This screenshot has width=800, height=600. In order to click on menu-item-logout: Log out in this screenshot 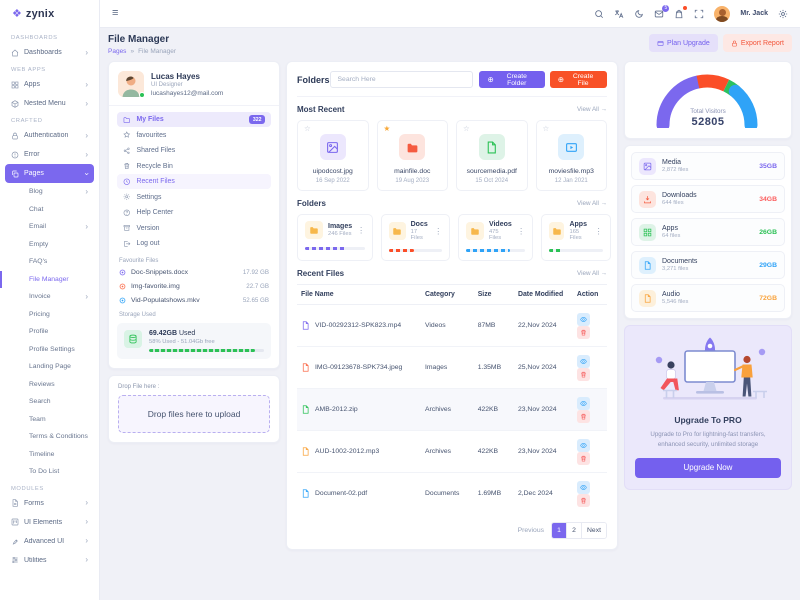, I will do `click(194, 243)`.